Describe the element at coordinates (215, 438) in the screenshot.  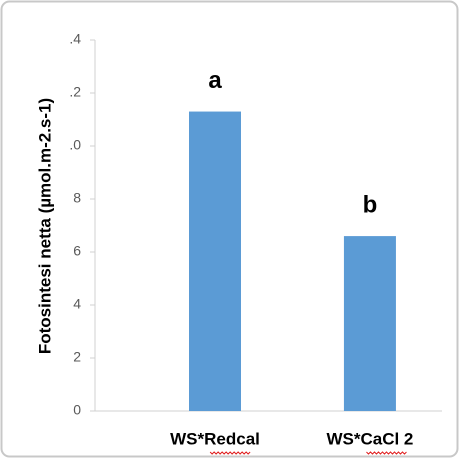
I see `x-tick-label: WS*Redcal` at that location.